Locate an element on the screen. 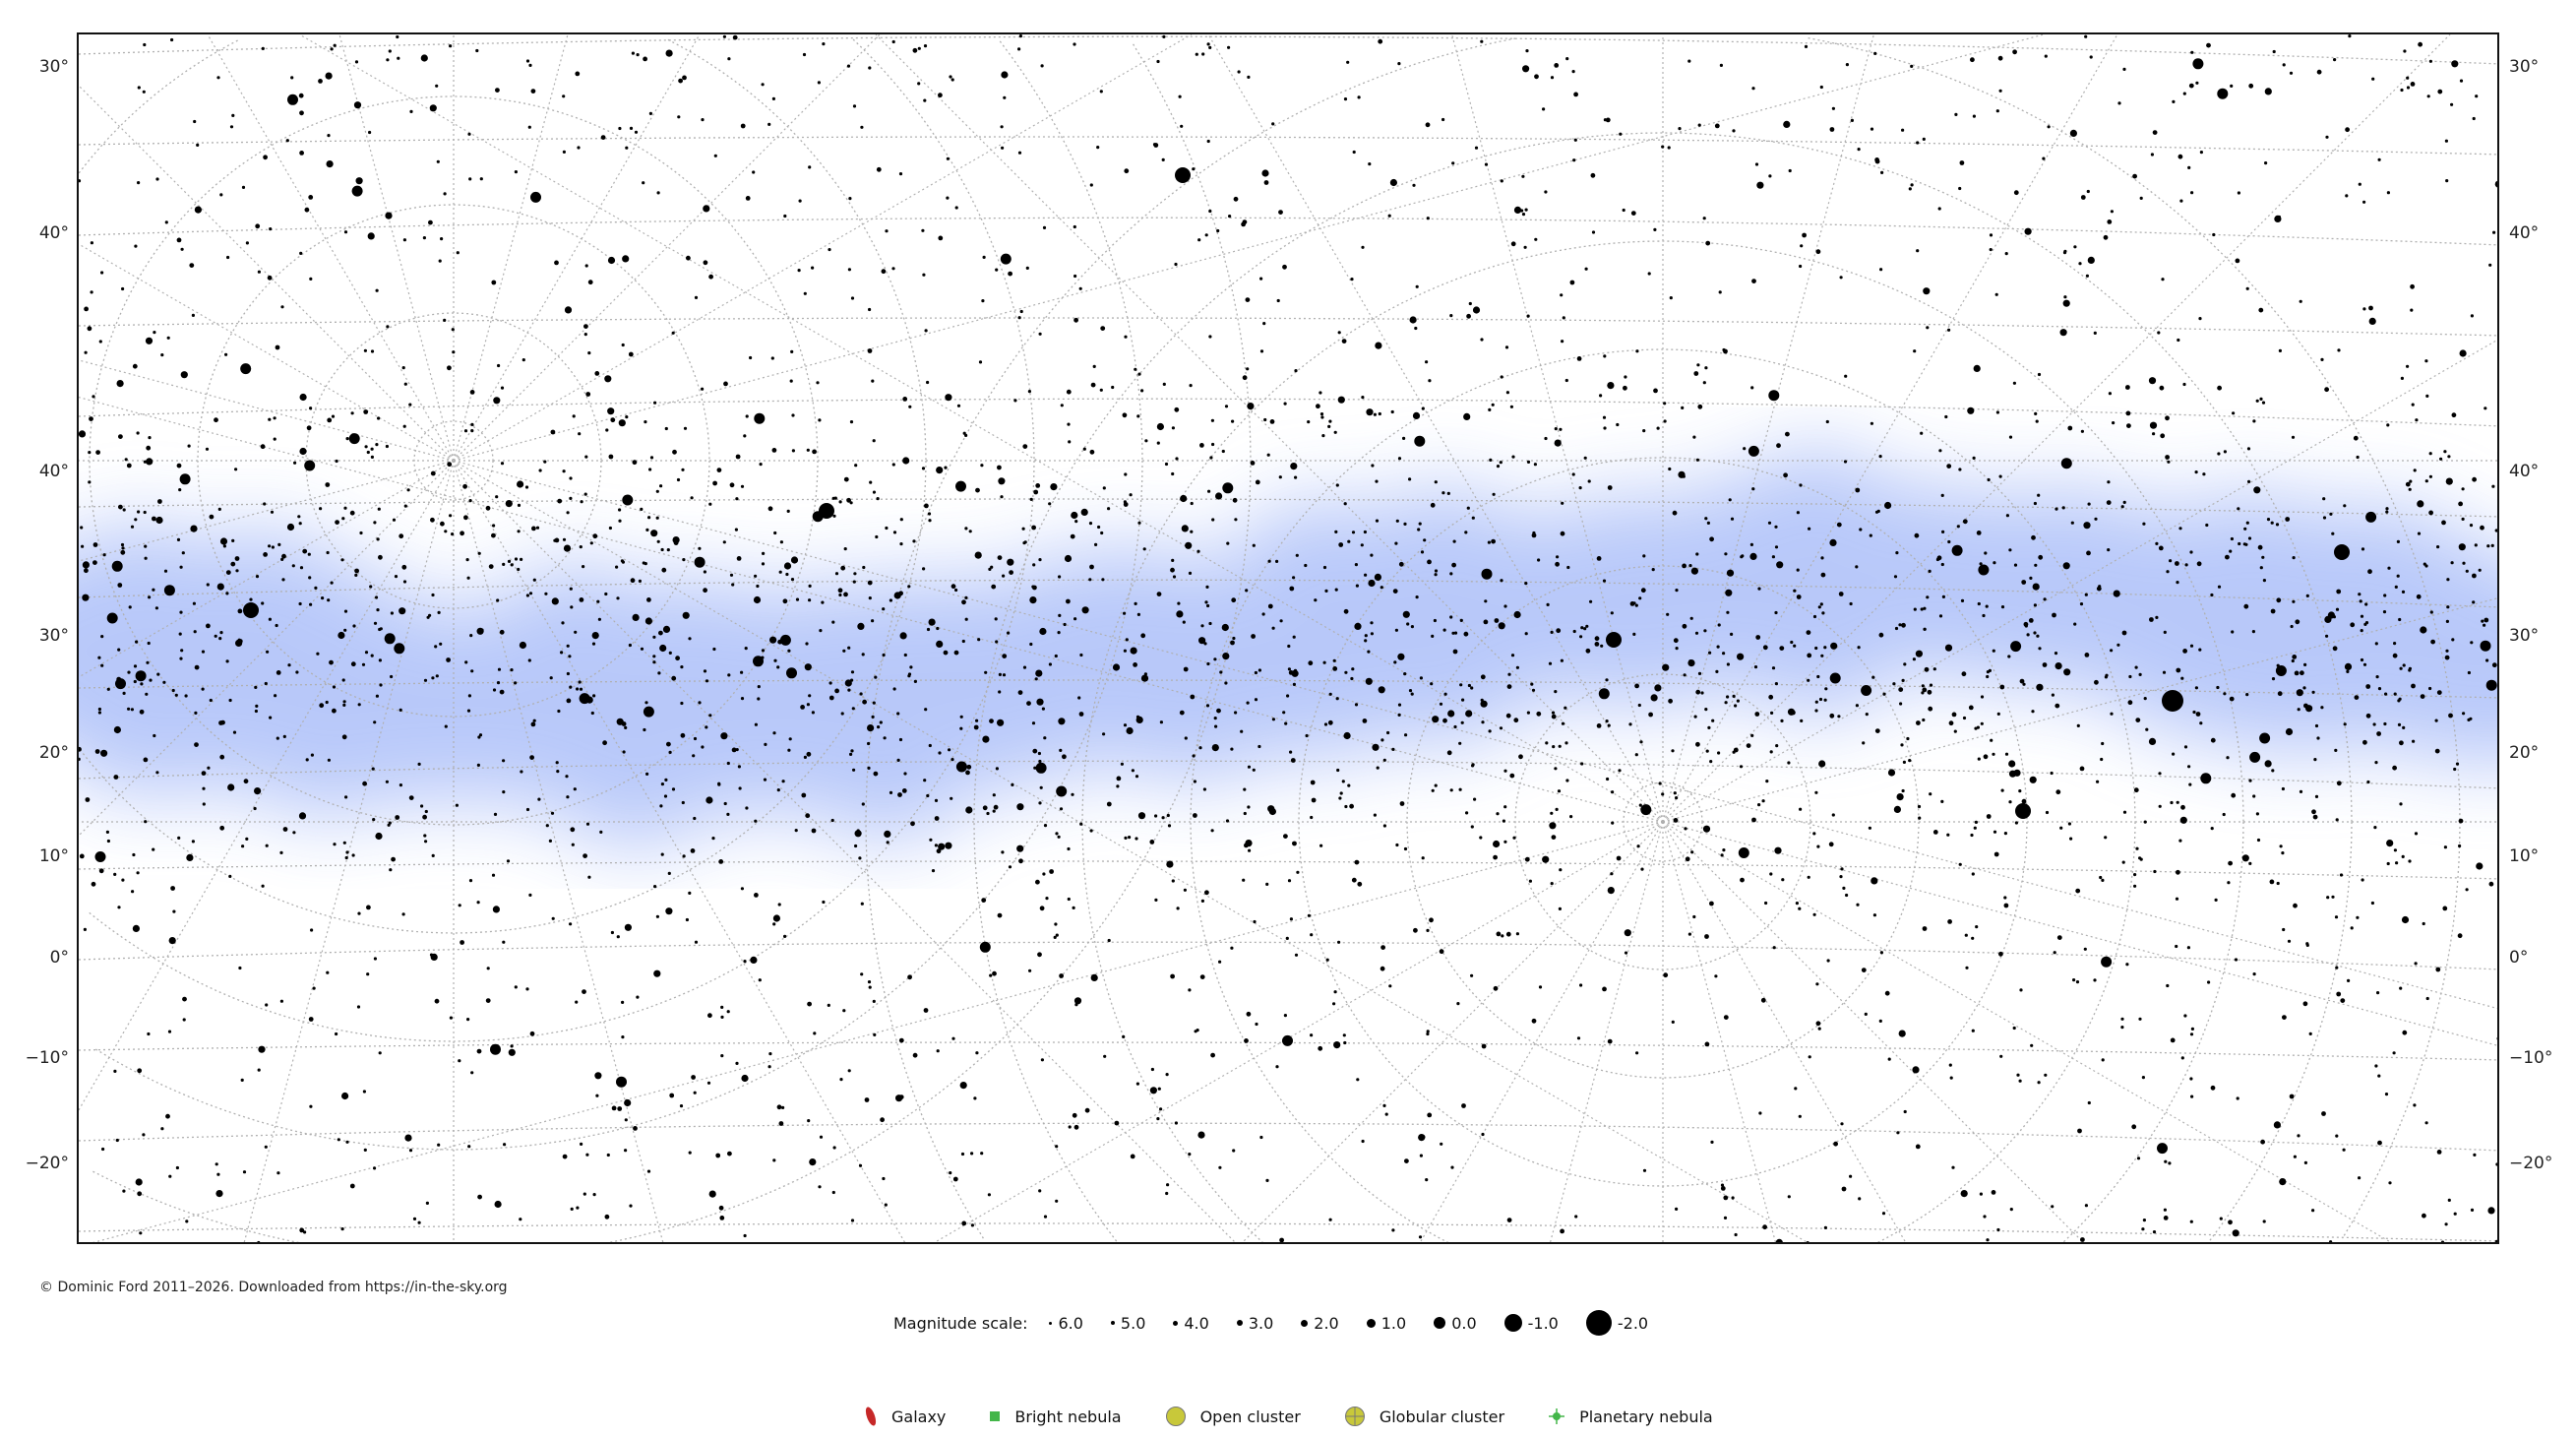 The image size is (2576, 1438). magnitude-value: 0.0 is located at coordinates (1464, 1323).